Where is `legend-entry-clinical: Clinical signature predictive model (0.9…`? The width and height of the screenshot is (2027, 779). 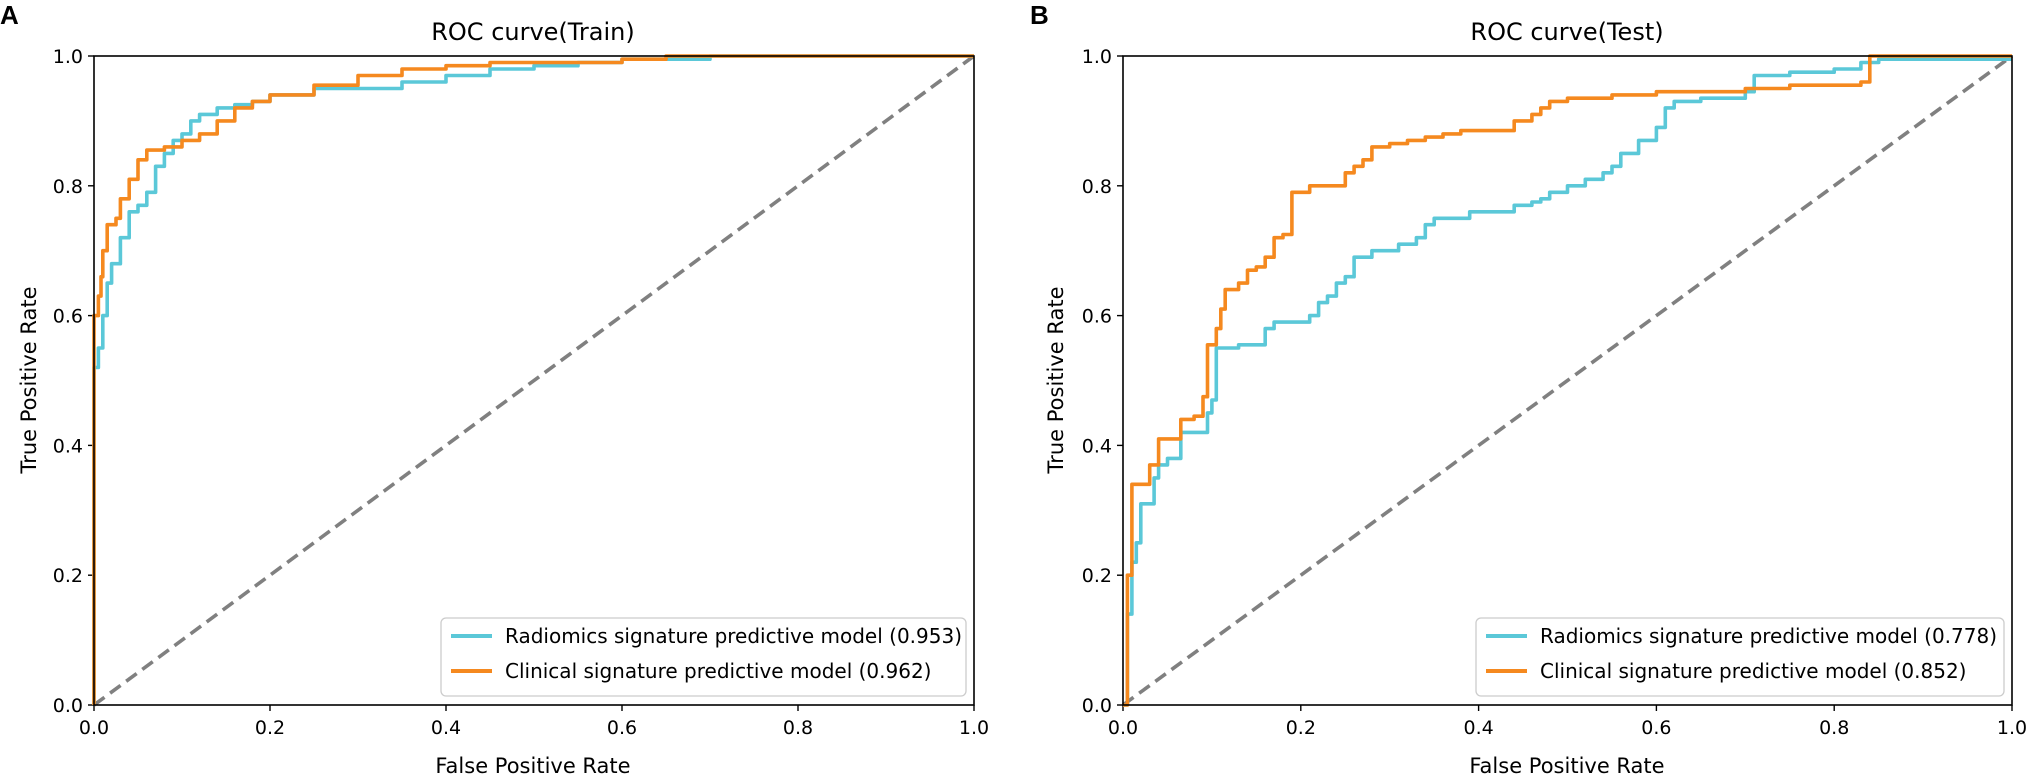 legend-entry-clinical: Clinical signature predictive model (0.9… is located at coordinates (718, 671).